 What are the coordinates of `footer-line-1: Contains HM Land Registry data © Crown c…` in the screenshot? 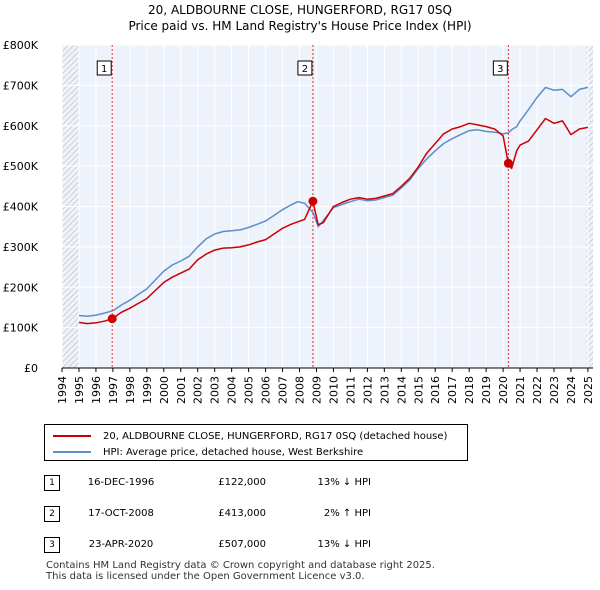 It's located at (240, 565).